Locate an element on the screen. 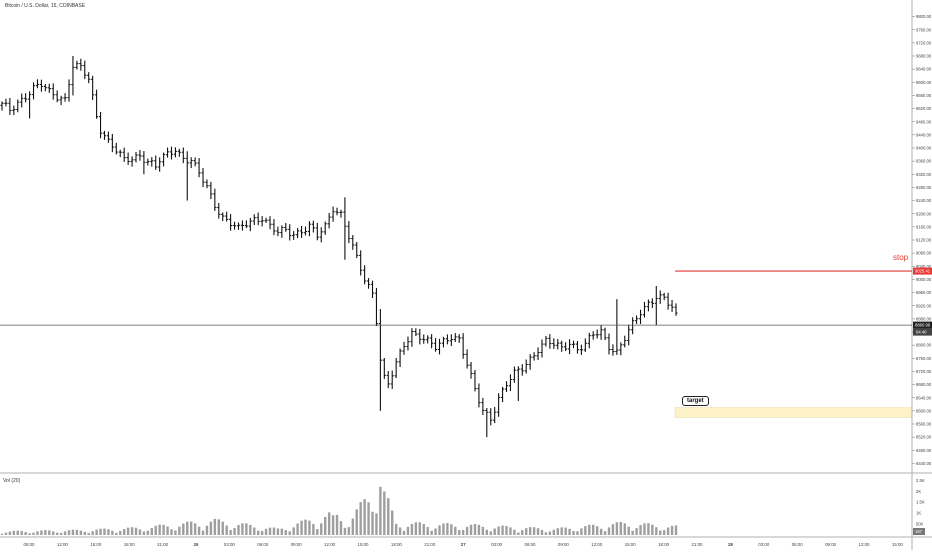  current-price-tag is located at coordinates (922, 325).